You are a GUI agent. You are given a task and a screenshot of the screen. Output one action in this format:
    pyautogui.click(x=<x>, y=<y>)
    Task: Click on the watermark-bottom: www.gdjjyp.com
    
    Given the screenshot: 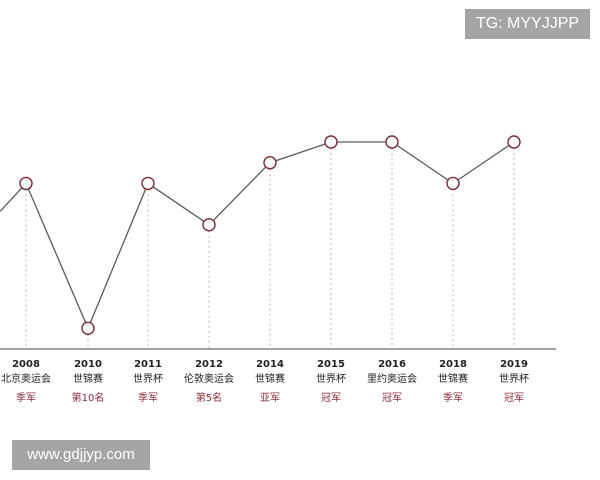 What is the action you would take?
    pyautogui.click(x=81, y=455)
    